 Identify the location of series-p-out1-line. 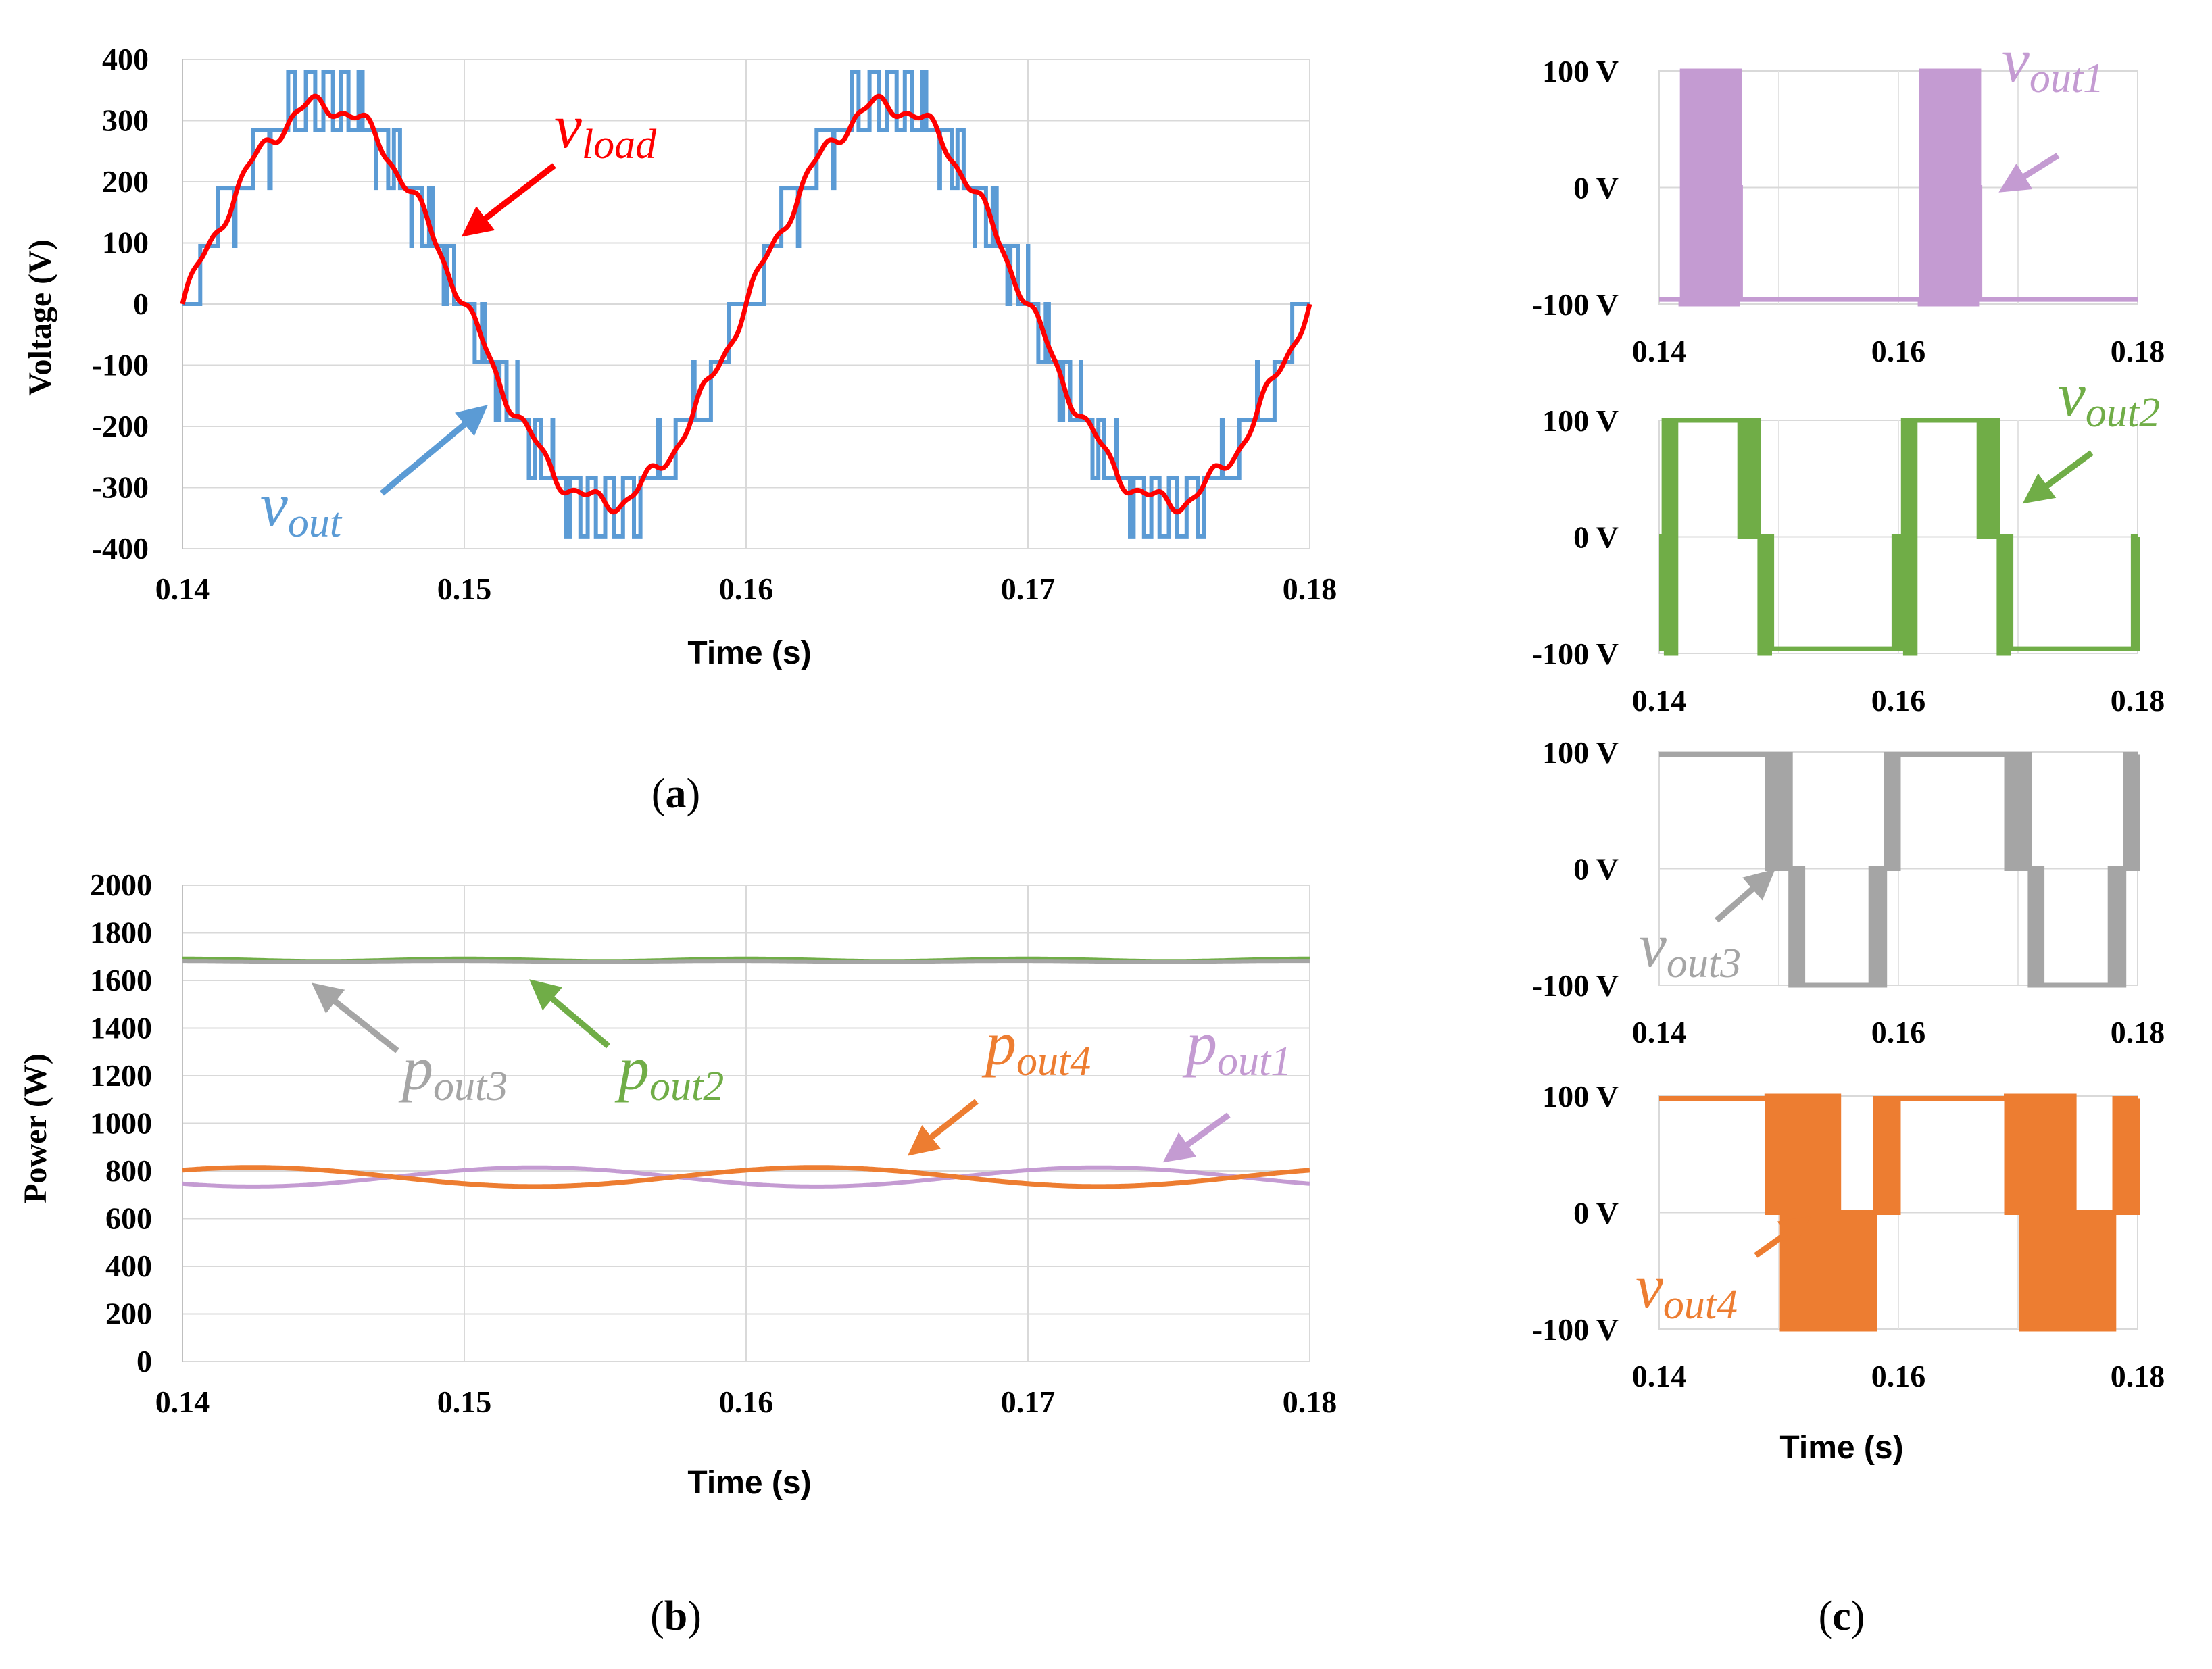
(746, 1177).